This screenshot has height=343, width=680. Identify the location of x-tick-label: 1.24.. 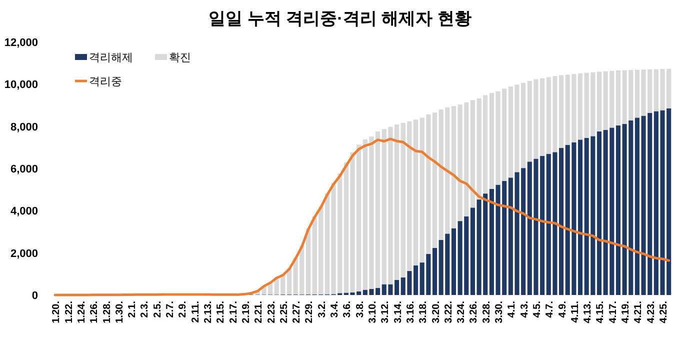
(82, 312).